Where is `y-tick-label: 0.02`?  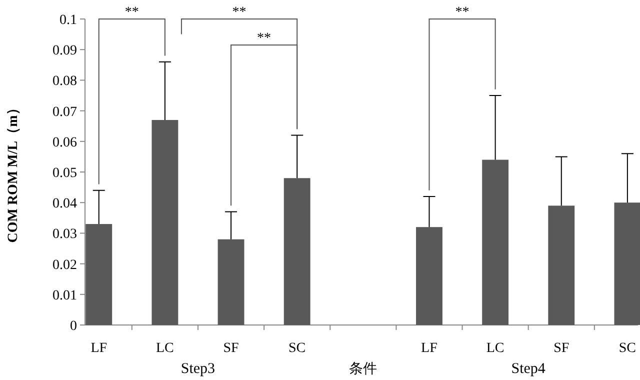
y-tick-label: 0.02 is located at coordinates (64, 265).